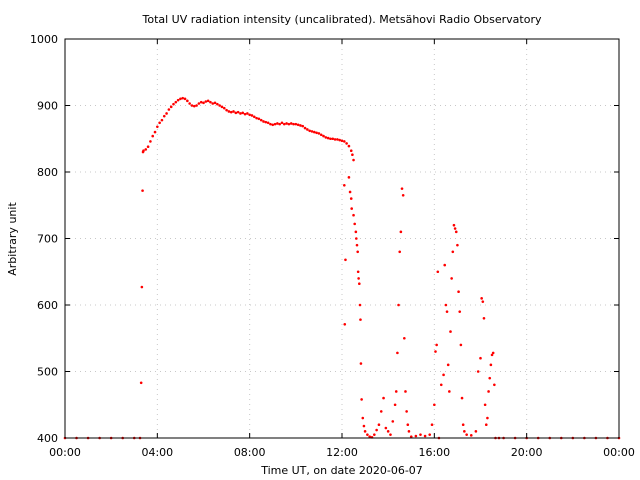 Image resolution: width=640 pixels, height=480 pixels. Describe the element at coordinates (47, 438) in the screenshot. I see `y-tick-label: 400` at that location.